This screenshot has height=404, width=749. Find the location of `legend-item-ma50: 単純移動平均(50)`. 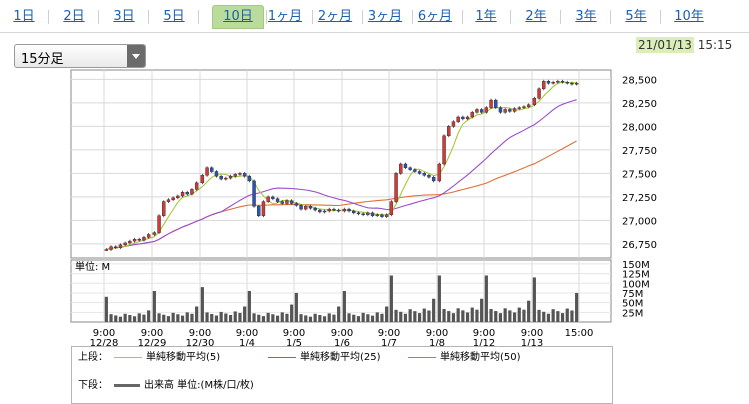

legend-item-ma50: 単純移動平均(50) is located at coordinates (464, 358).